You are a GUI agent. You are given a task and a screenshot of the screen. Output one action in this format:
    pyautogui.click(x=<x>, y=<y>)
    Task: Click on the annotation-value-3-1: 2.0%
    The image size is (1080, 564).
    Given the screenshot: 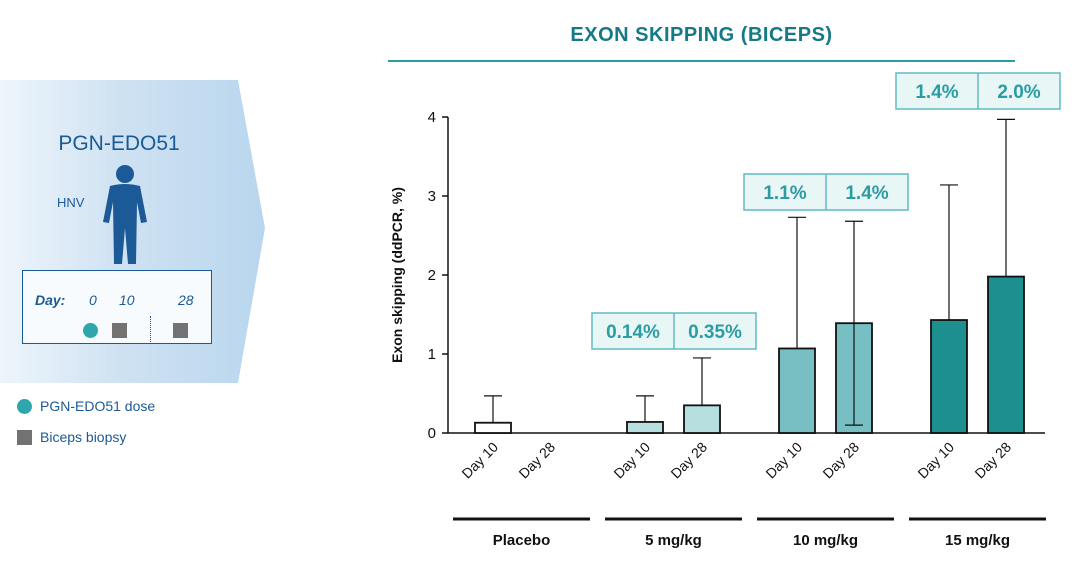 What is the action you would take?
    pyautogui.click(x=1018, y=92)
    